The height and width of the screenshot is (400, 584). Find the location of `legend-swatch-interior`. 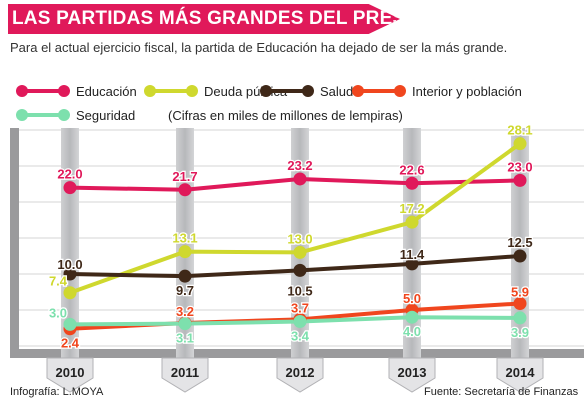

legend-swatch-interior is located at coordinates (379, 91).